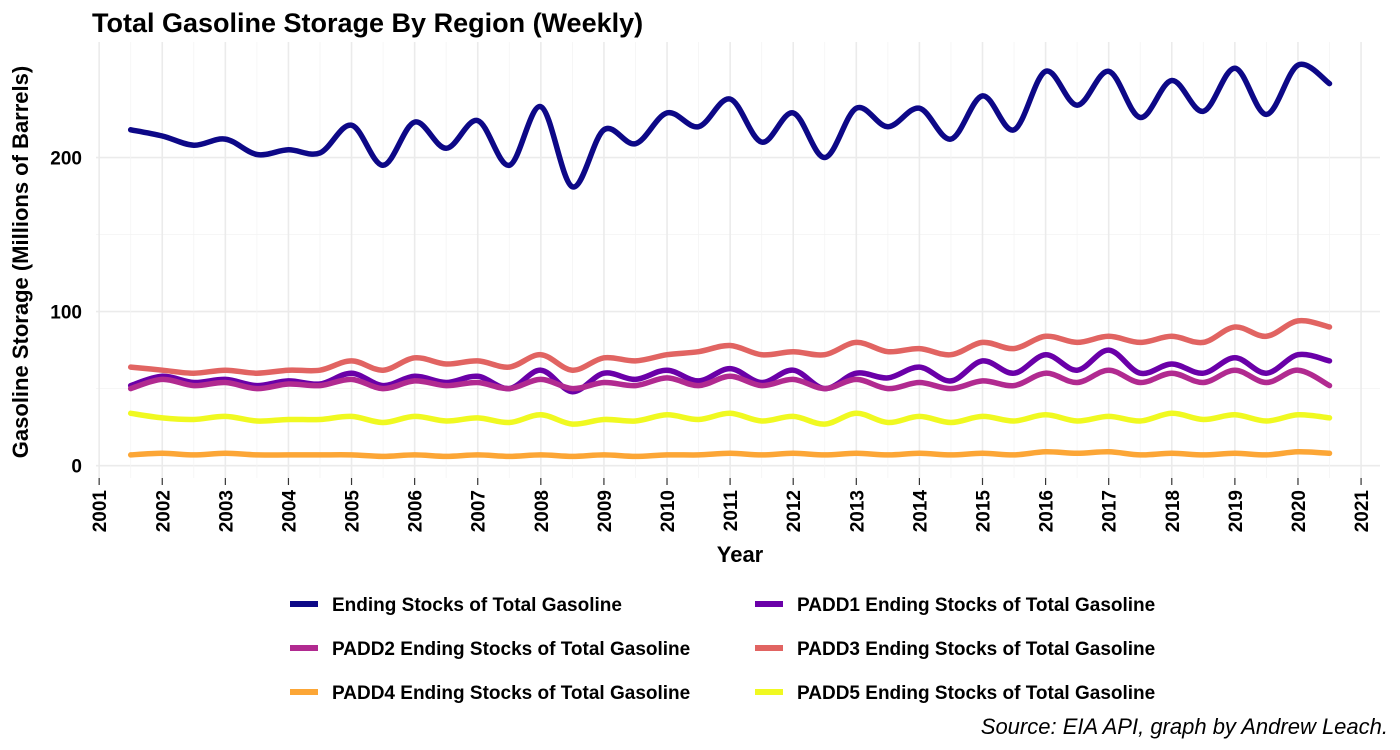 Image resolution: width=1400 pixels, height=750 pixels. Describe the element at coordinates (1047, 511) in the screenshot. I see `x-tick-label: 2016` at that location.